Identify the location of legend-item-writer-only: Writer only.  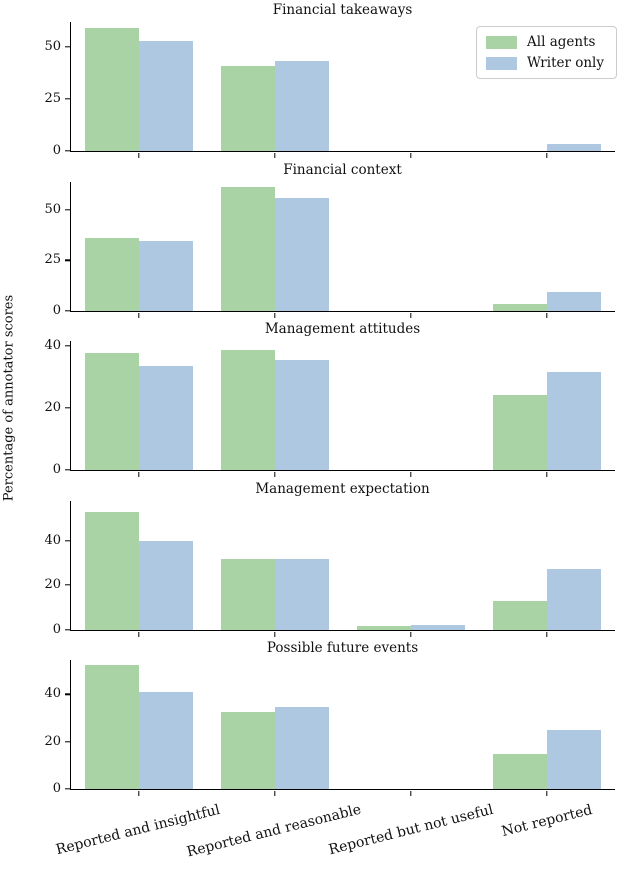
(545, 63).